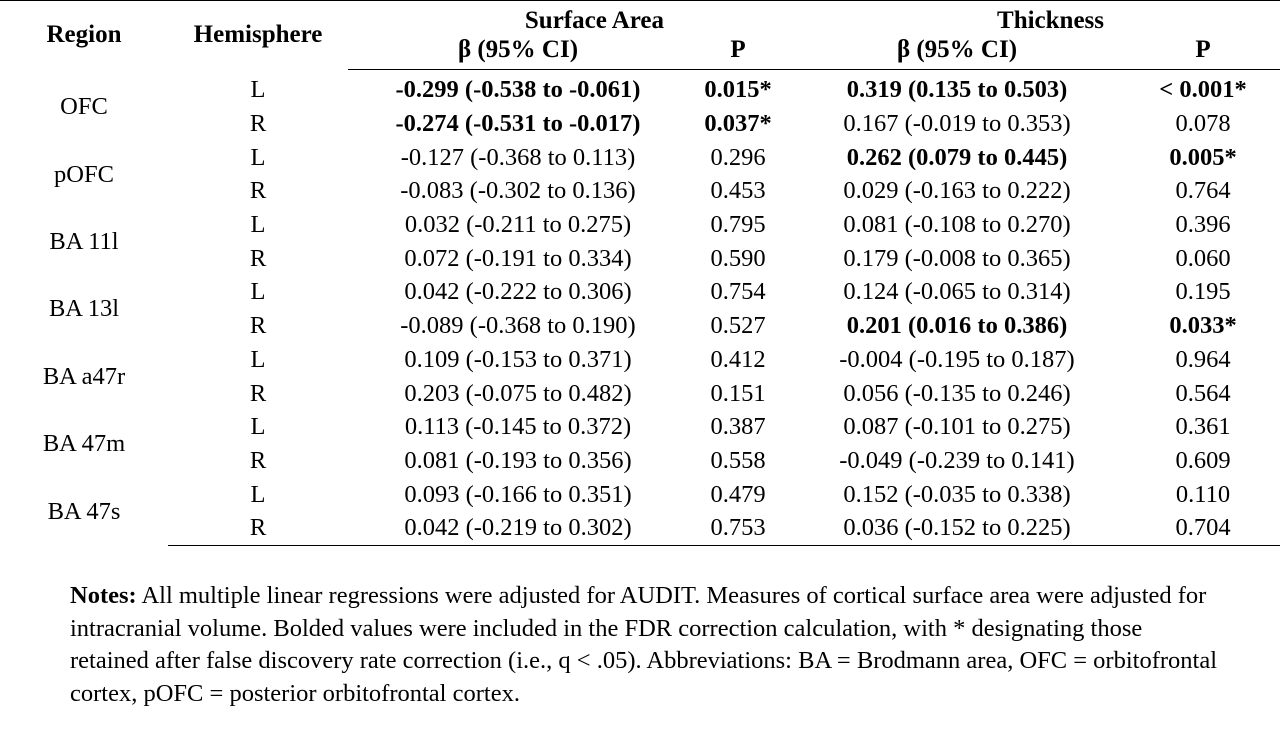 This screenshot has width=1280, height=742. I want to click on surface-area-p-cell: 0.412, so click(738, 359).